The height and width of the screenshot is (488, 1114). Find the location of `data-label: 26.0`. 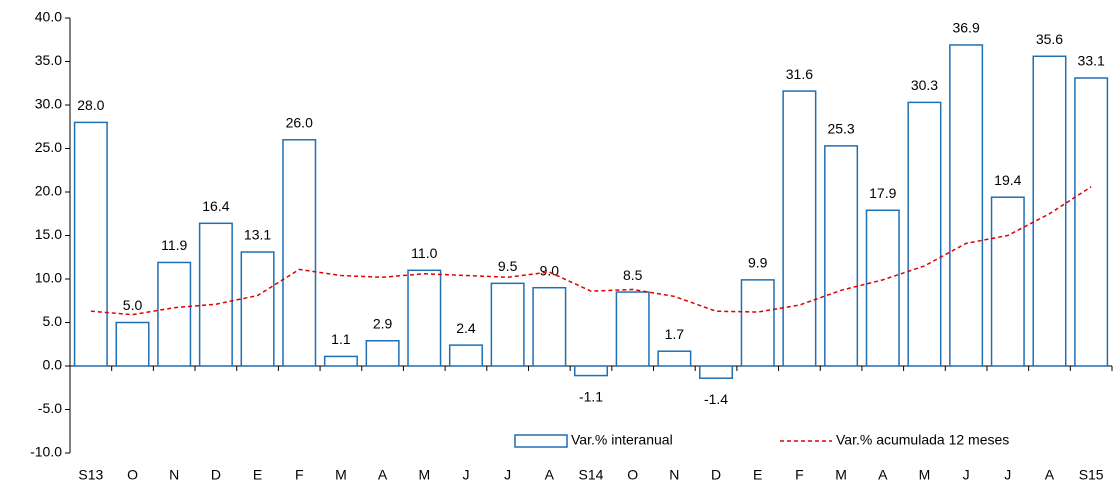

data-label: 26.0 is located at coordinates (299, 123).